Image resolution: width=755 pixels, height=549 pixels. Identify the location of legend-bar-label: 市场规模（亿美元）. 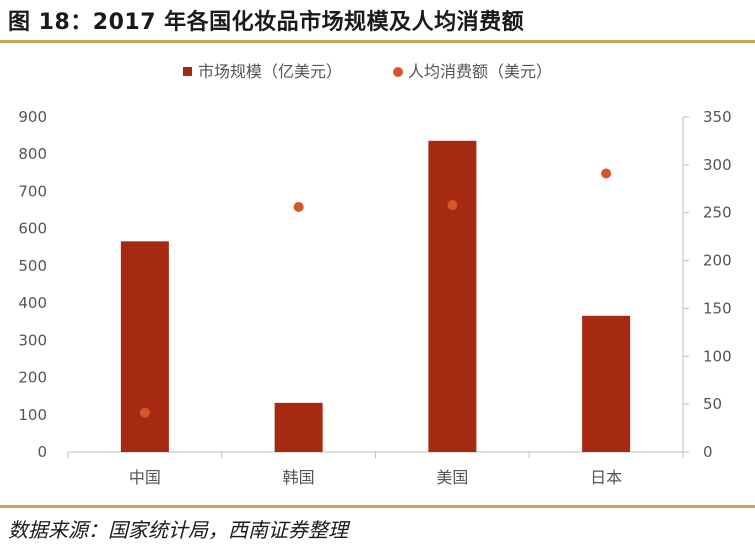
(270, 71).